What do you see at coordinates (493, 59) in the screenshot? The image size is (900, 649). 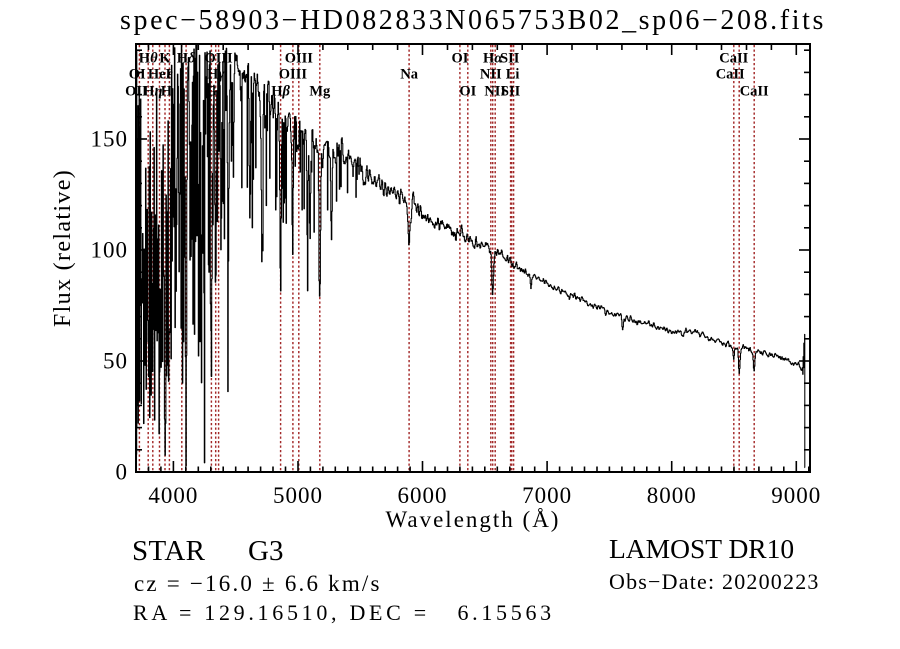 I see `svg-text: Hα` at bounding box center [493, 59].